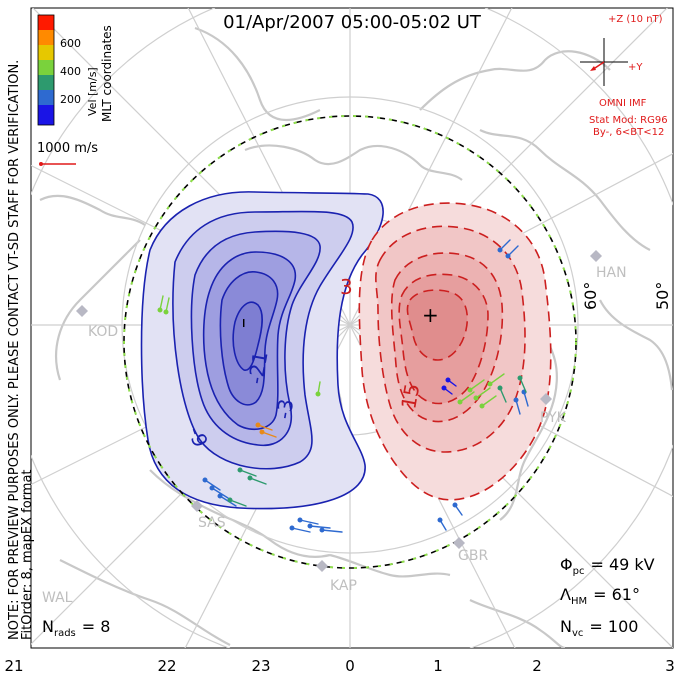 The width and height of the screenshot is (680, 674). Describe the element at coordinates (670, 665) in the screenshot. I see `mlt-tick-3: 3` at that location.